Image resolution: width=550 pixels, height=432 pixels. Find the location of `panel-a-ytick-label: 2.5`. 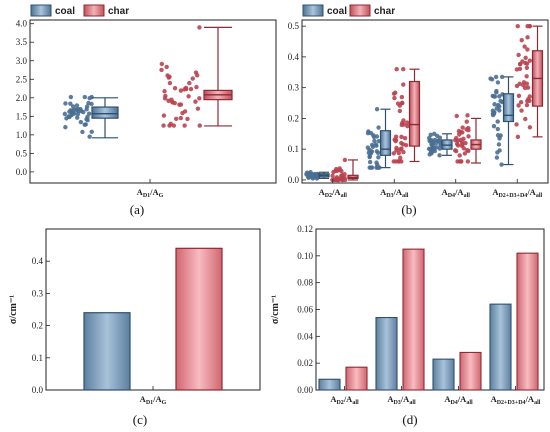

panel-a-ytick-label: 2.5 is located at coordinates (22, 79).